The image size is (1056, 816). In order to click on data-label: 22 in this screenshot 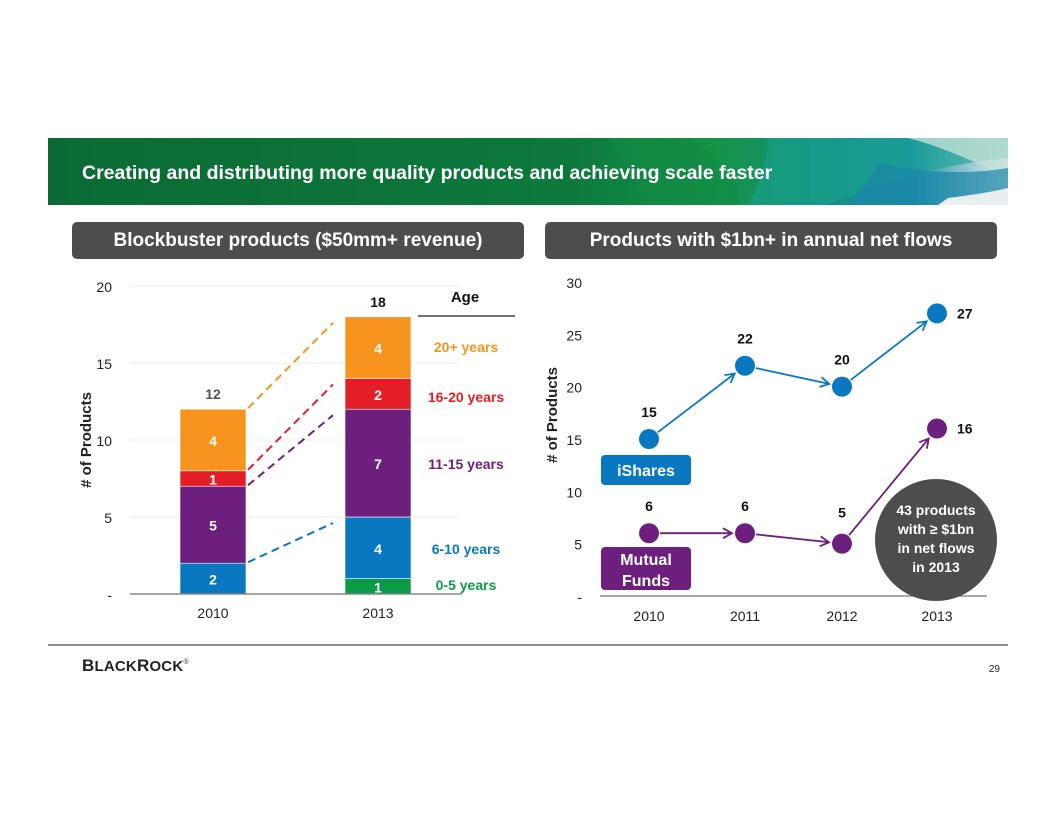, I will do `click(745, 339)`.